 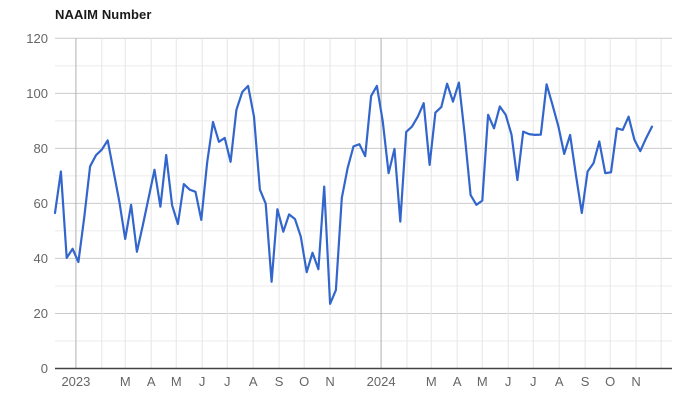 I want to click on y-axis-labels: 0 20 40 60 80 100 120, so click(x=37, y=203).